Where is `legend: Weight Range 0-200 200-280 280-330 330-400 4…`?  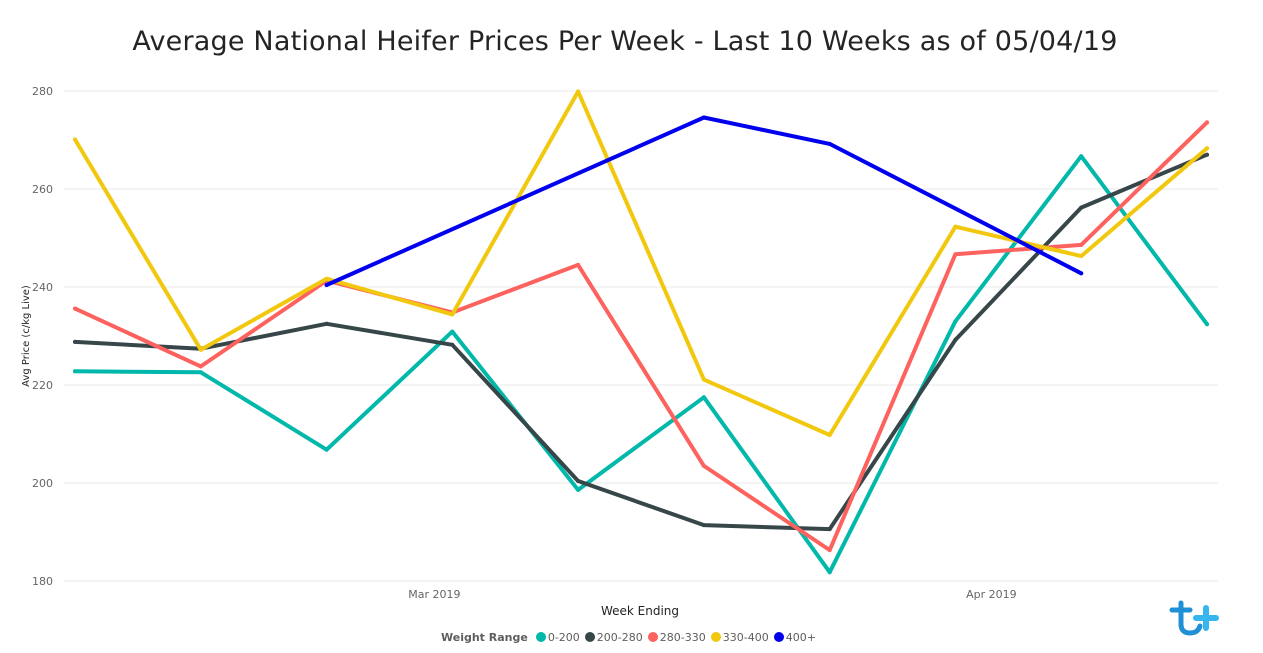 legend: Weight Range 0-200 200-280 280-330 330-400 4… is located at coordinates (631, 637).